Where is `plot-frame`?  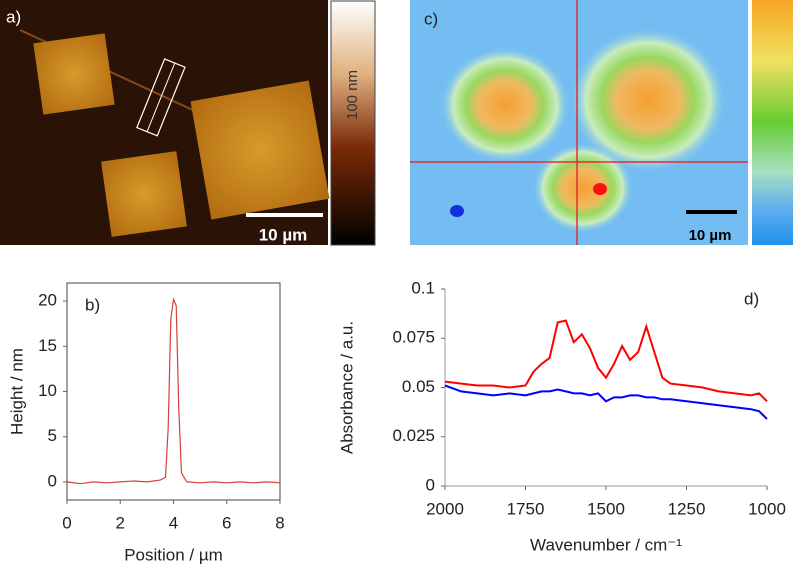
plot-frame is located at coordinates (173, 391).